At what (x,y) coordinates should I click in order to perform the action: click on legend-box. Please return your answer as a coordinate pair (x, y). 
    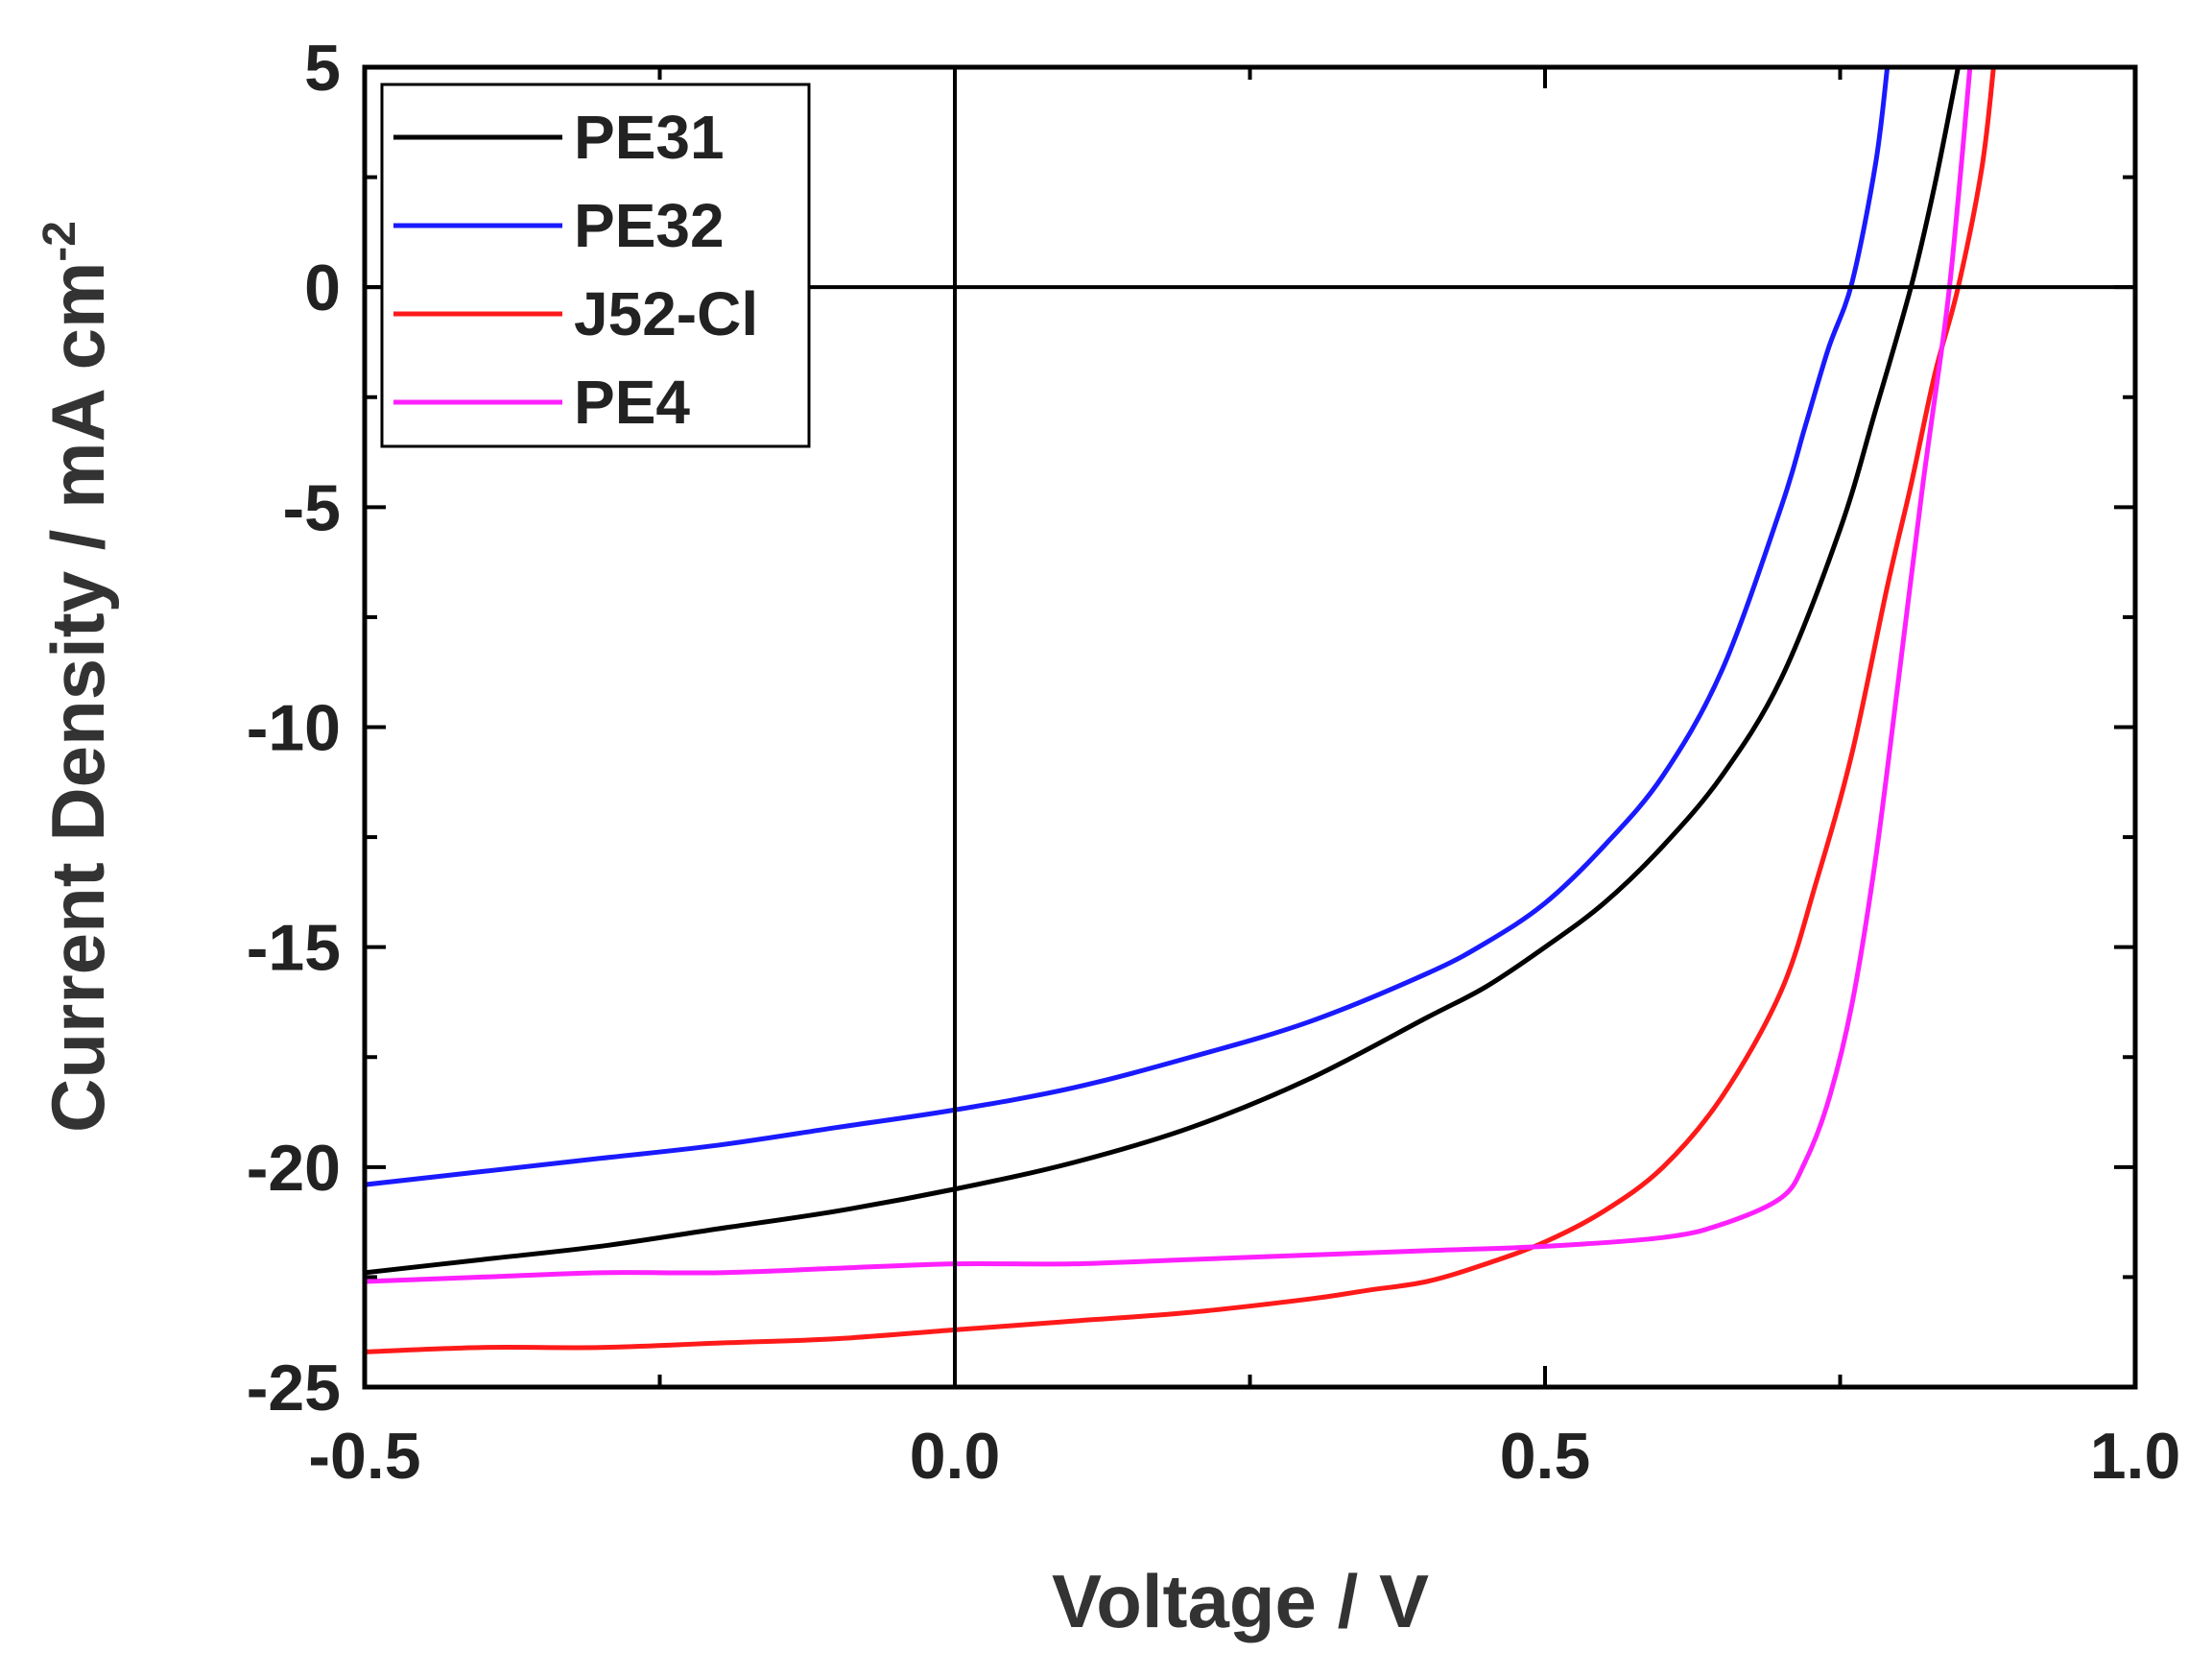
    Looking at the image, I should click on (595, 266).